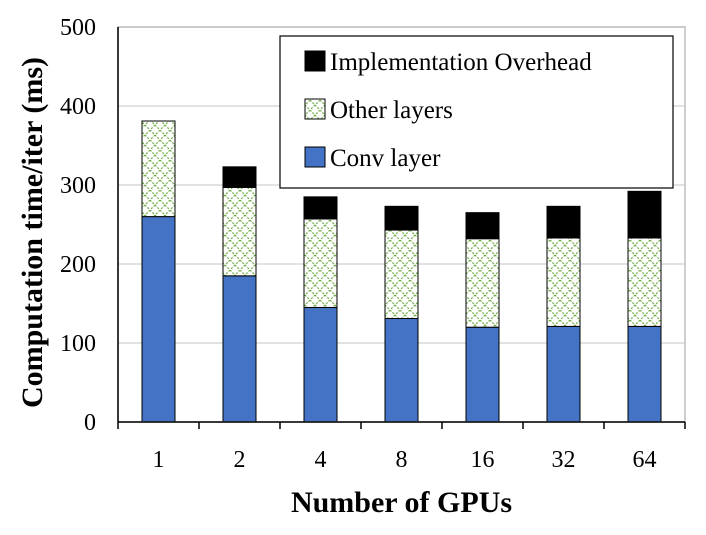  Describe the element at coordinates (32, 232) in the screenshot. I see `y-axis-title: Computation time/iter (ms)` at that location.